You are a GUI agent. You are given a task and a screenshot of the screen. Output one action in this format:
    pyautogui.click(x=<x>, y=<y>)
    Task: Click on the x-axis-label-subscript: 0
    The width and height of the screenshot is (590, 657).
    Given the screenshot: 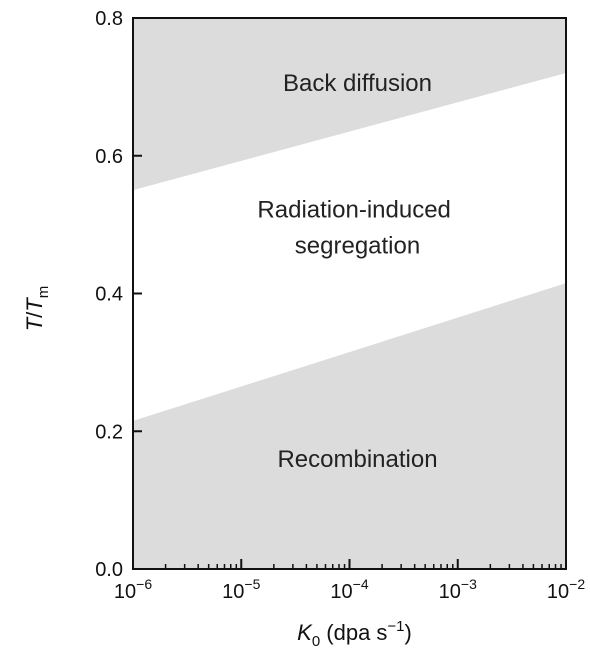 What is the action you would take?
    pyautogui.click(x=316, y=641)
    